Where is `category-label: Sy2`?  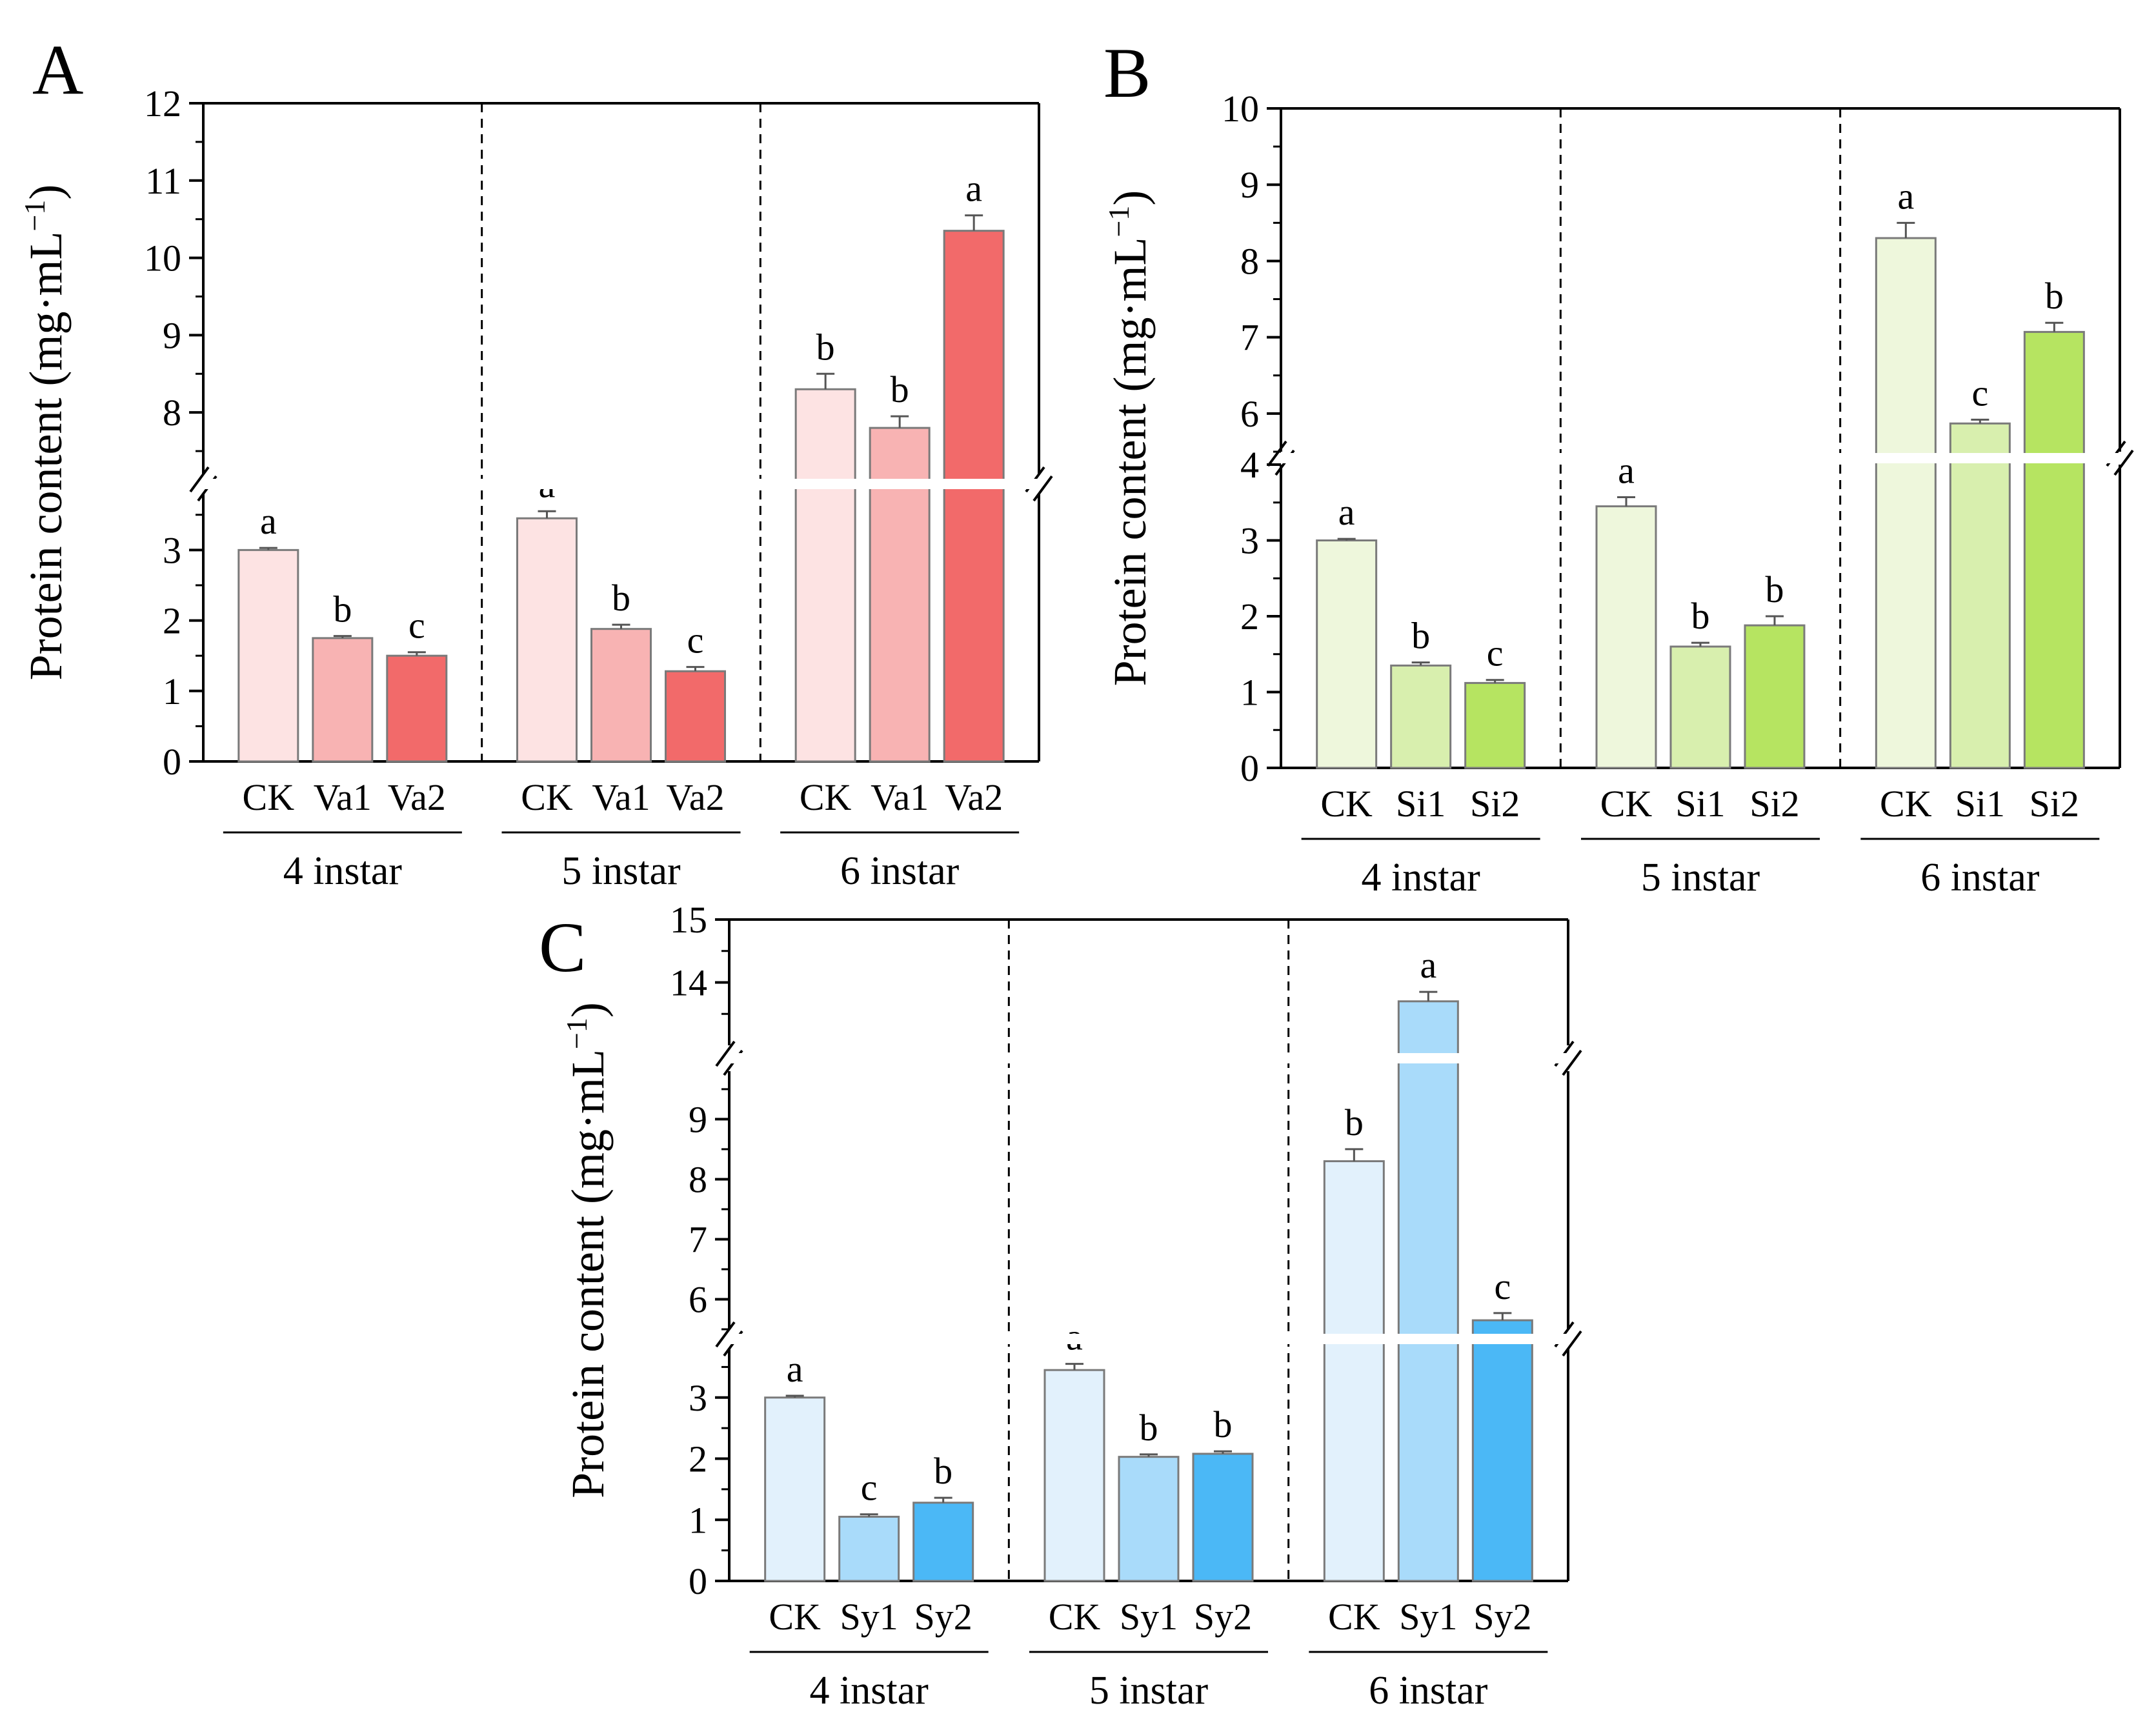 category-label: Sy2 is located at coordinates (943, 1617).